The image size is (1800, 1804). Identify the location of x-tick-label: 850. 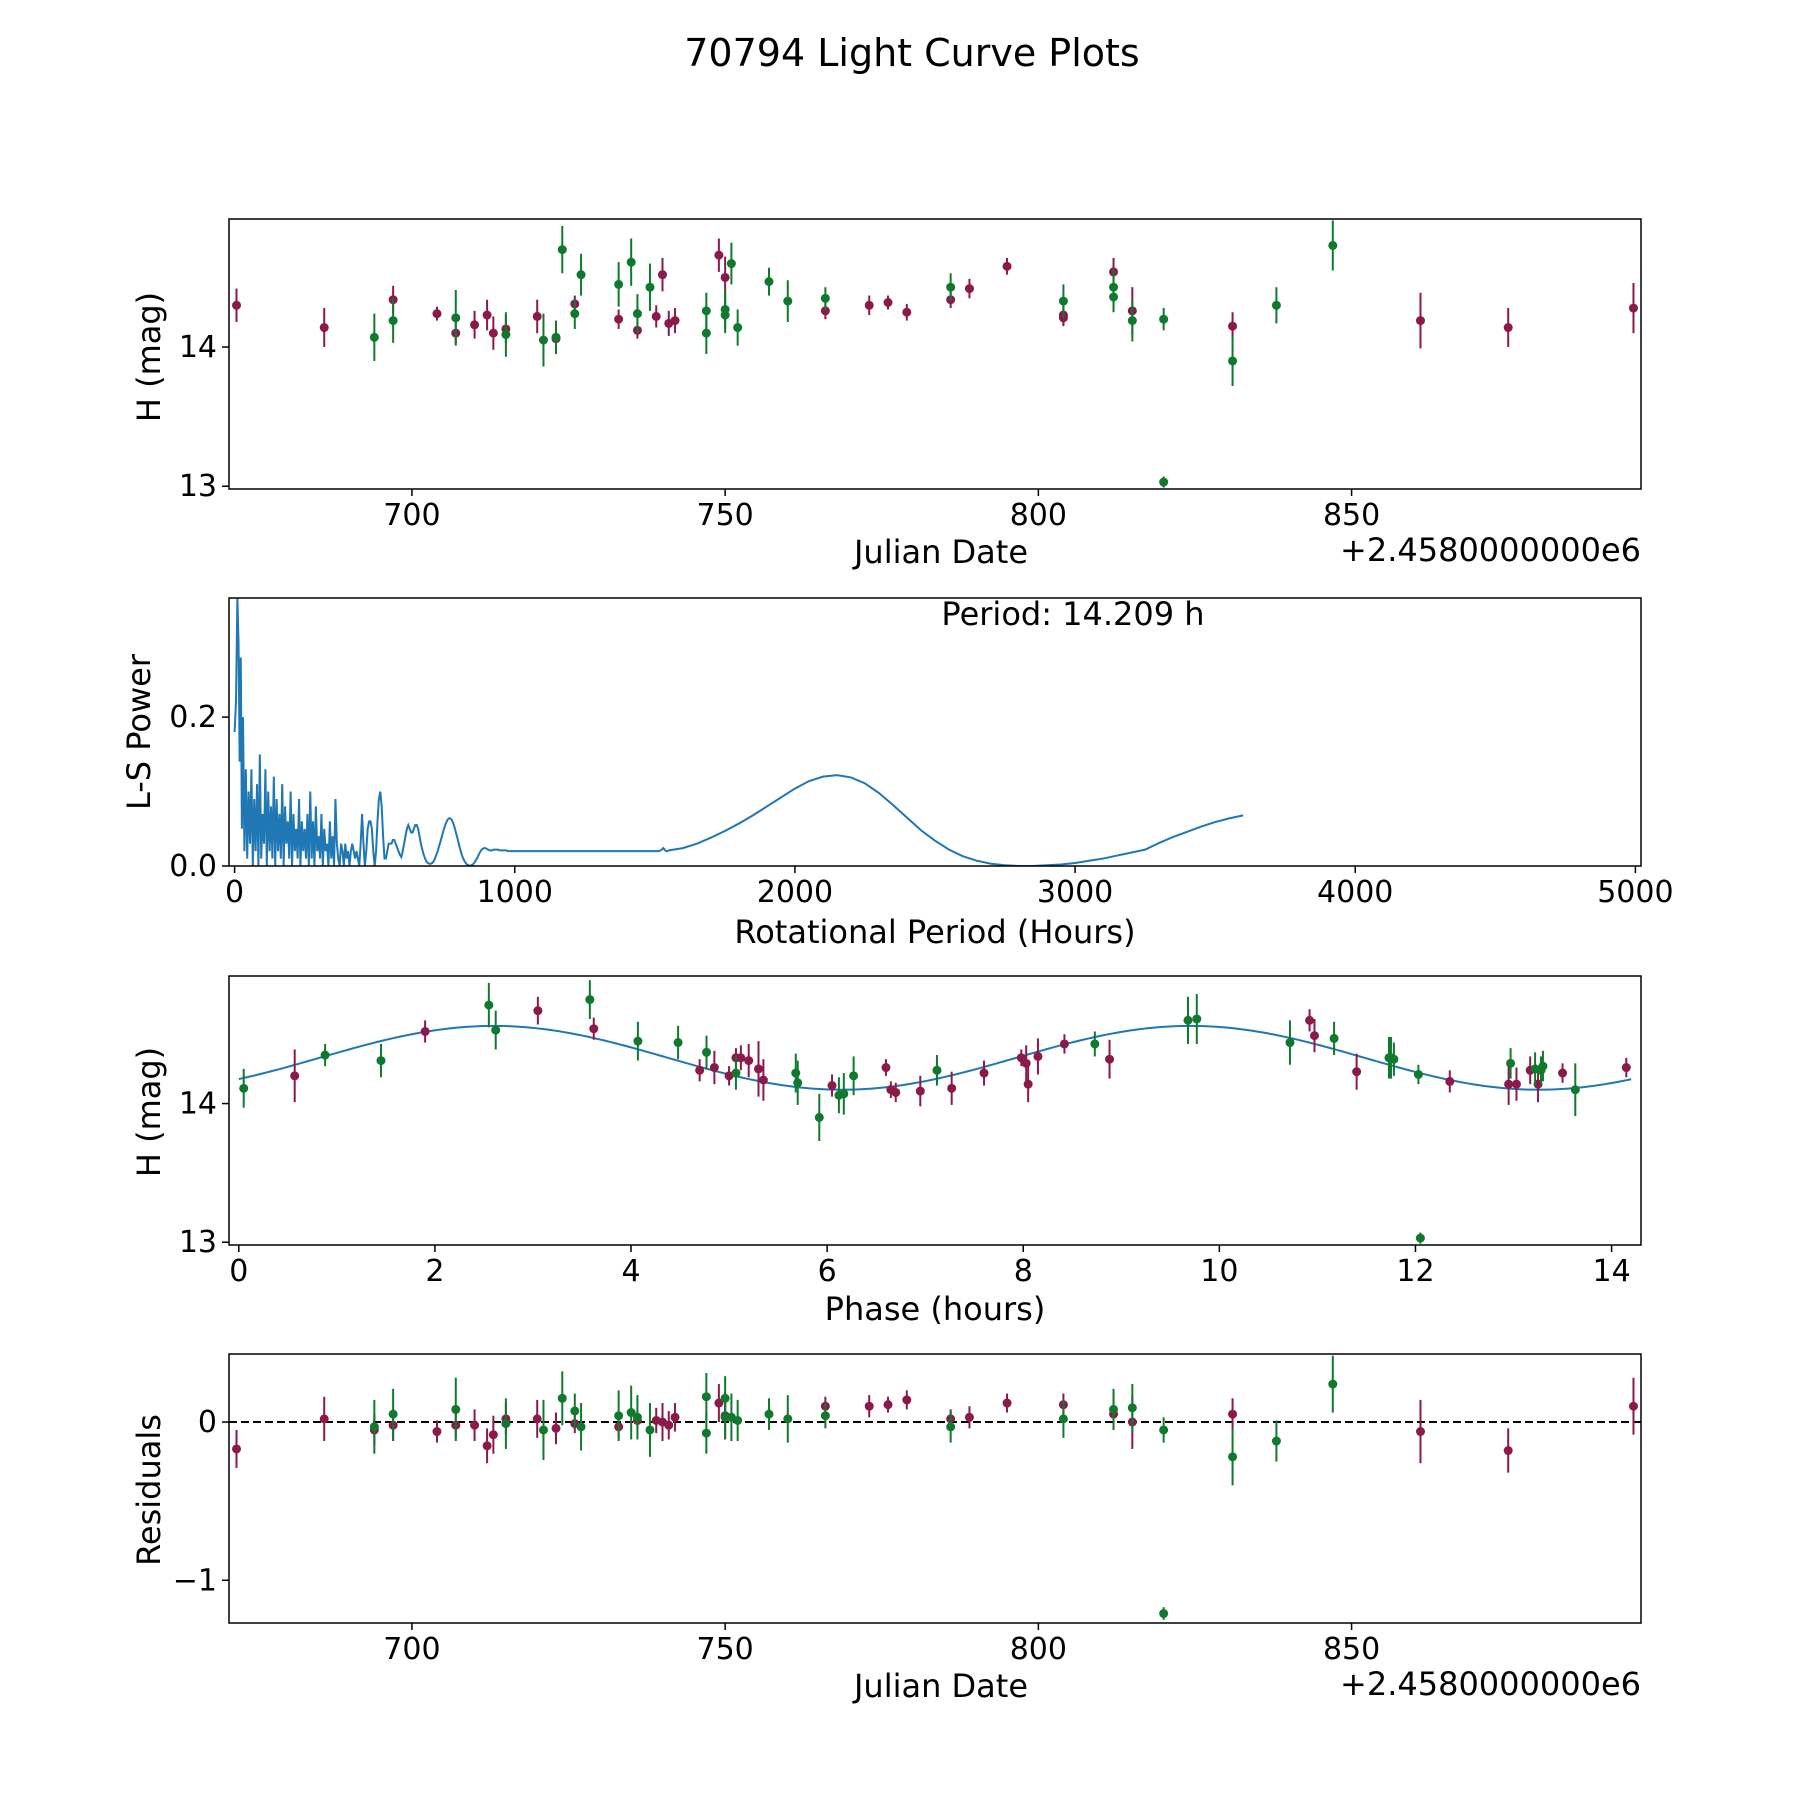
(1351, 515).